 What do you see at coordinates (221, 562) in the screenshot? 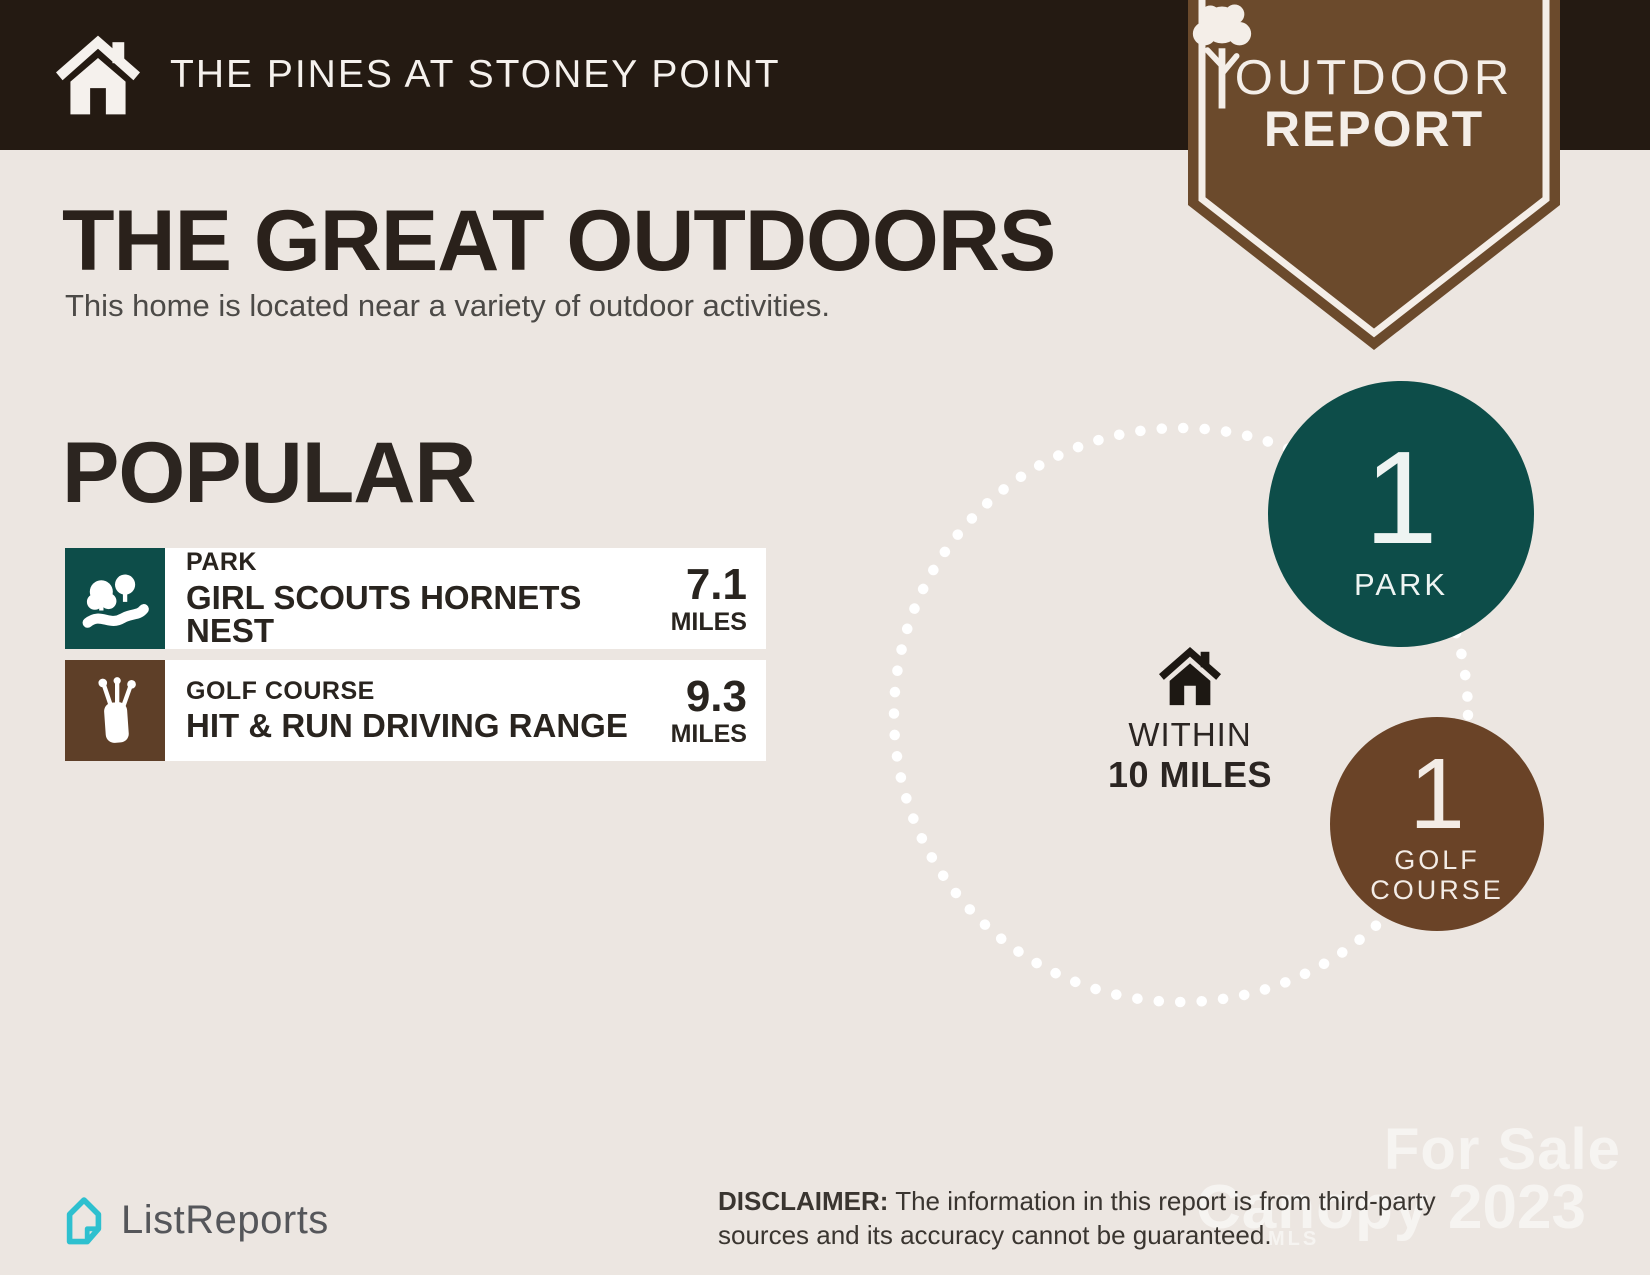
I see `park-category-label: PARK` at bounding box center [221, 562].